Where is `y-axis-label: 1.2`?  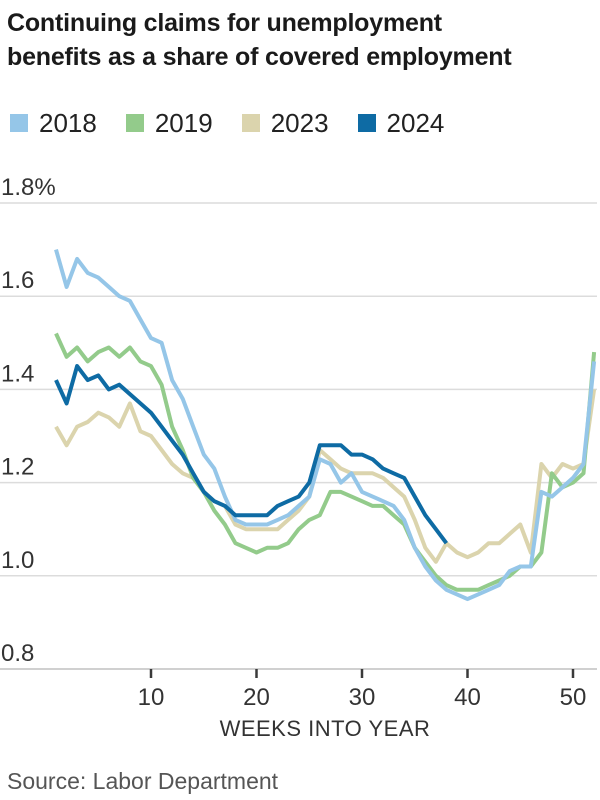
y-axis-label: 1.2 is located at coordinates (17, 467).